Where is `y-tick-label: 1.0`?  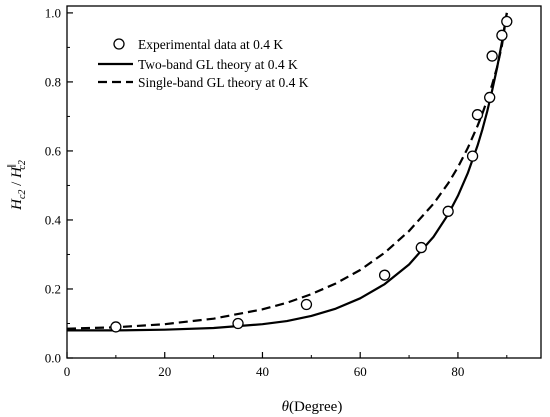 y-tick-label: 1.0 is located at coordinates (53, 12).